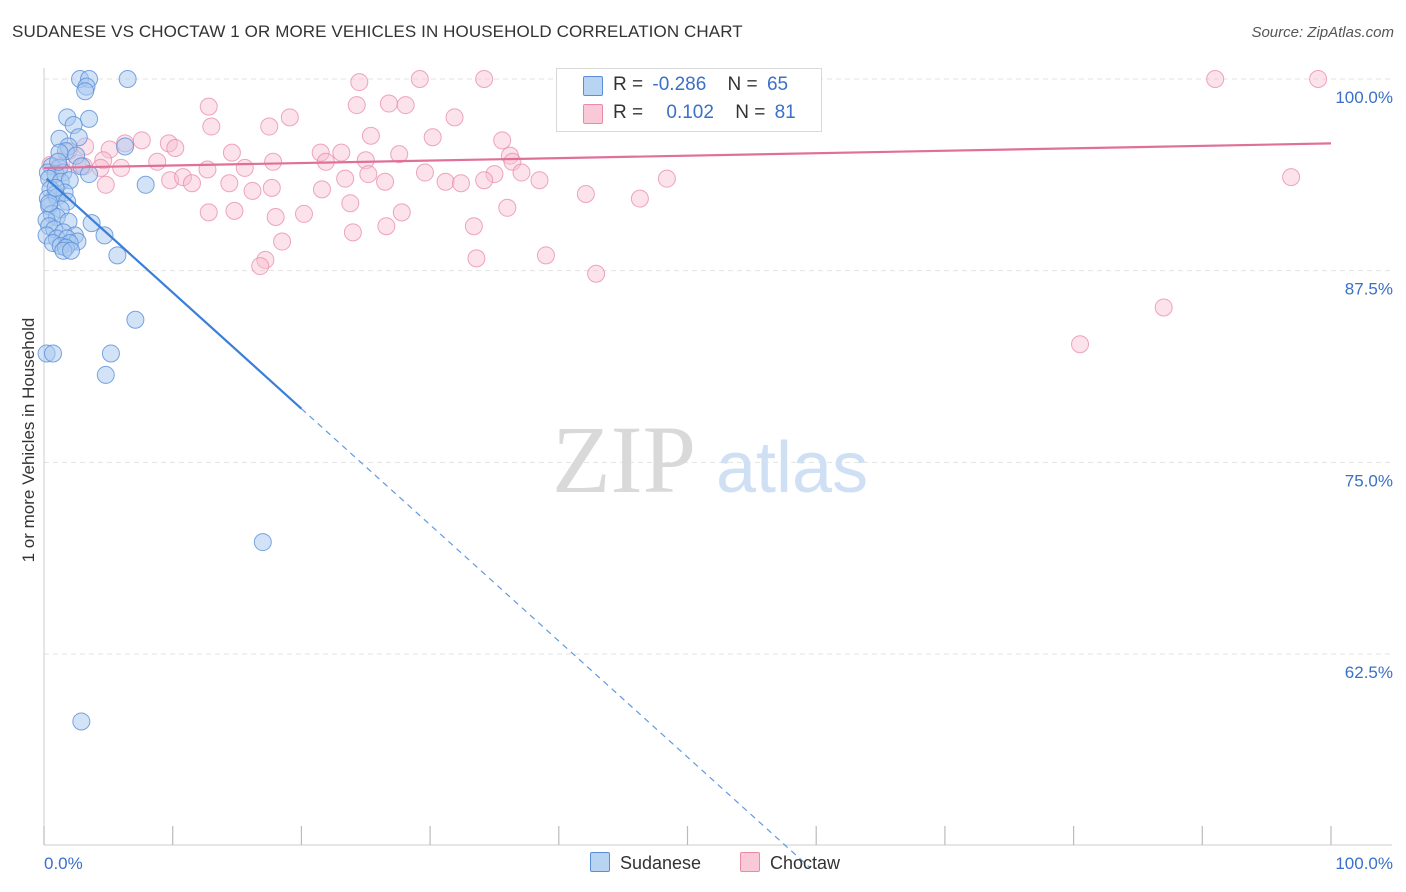  What do you see at coordinates (785, 112) in the screenshot?
I see `legend-n-value-choctaw: 81` at bounding box center [785, 112].